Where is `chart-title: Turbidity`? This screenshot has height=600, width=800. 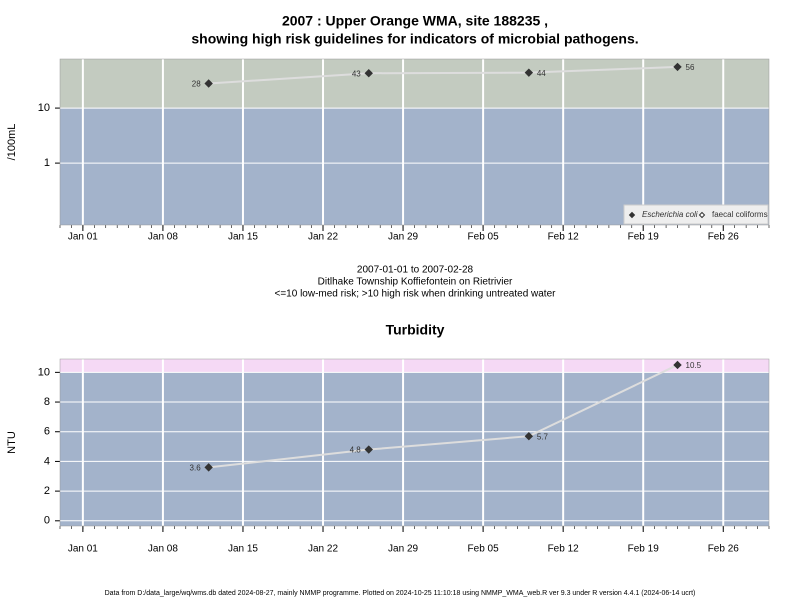 chart-title: Turbidity is located at coordinates (415, 330).